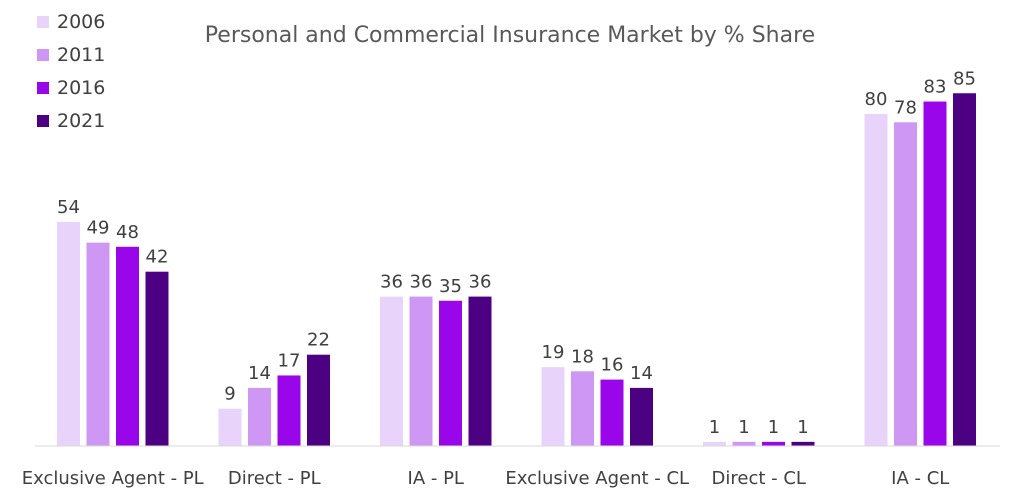  I want to click on bar-1-2011, so click(259, 416).